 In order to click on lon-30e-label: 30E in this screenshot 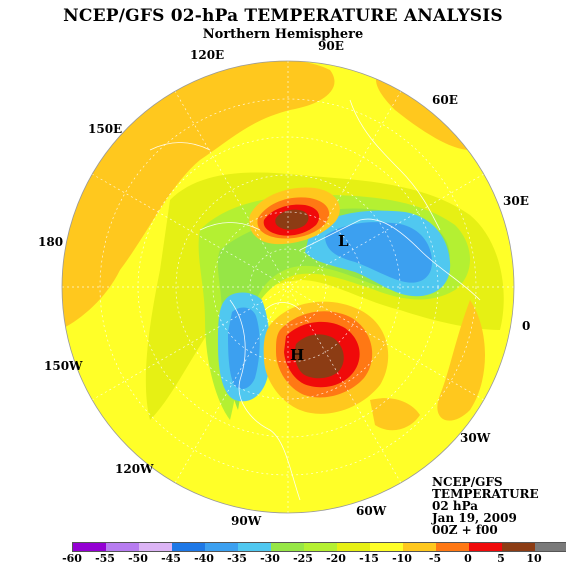, I will do `click(516, 201)`.